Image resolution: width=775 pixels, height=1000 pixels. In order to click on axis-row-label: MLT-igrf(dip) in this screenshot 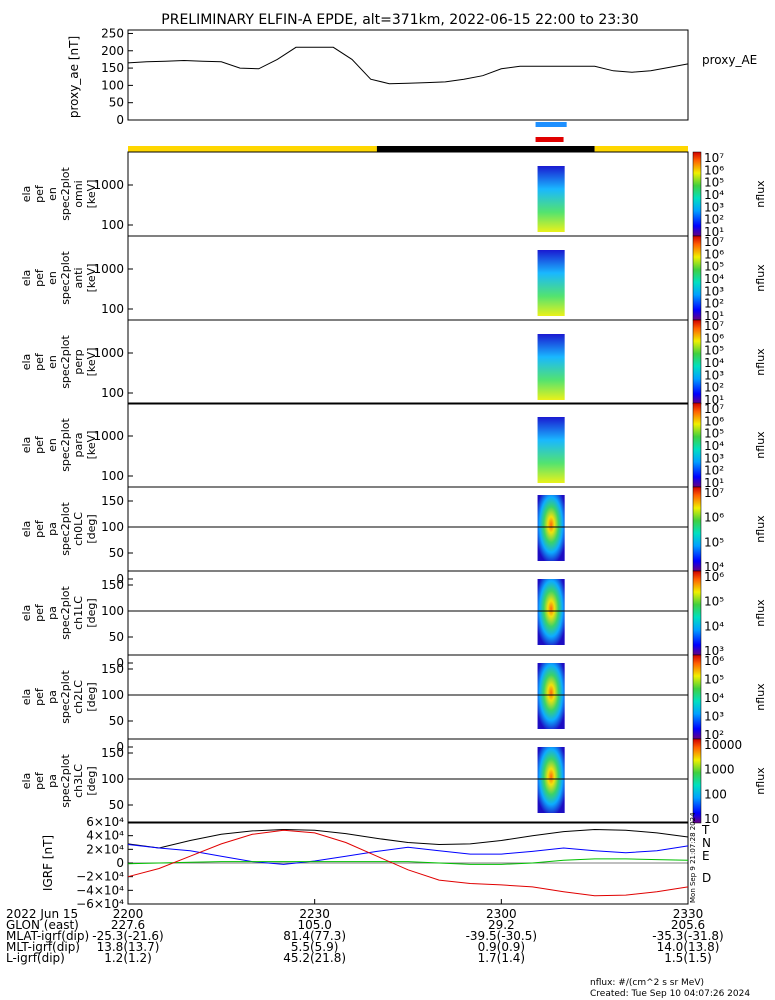, I will do `click(43, 947)`.